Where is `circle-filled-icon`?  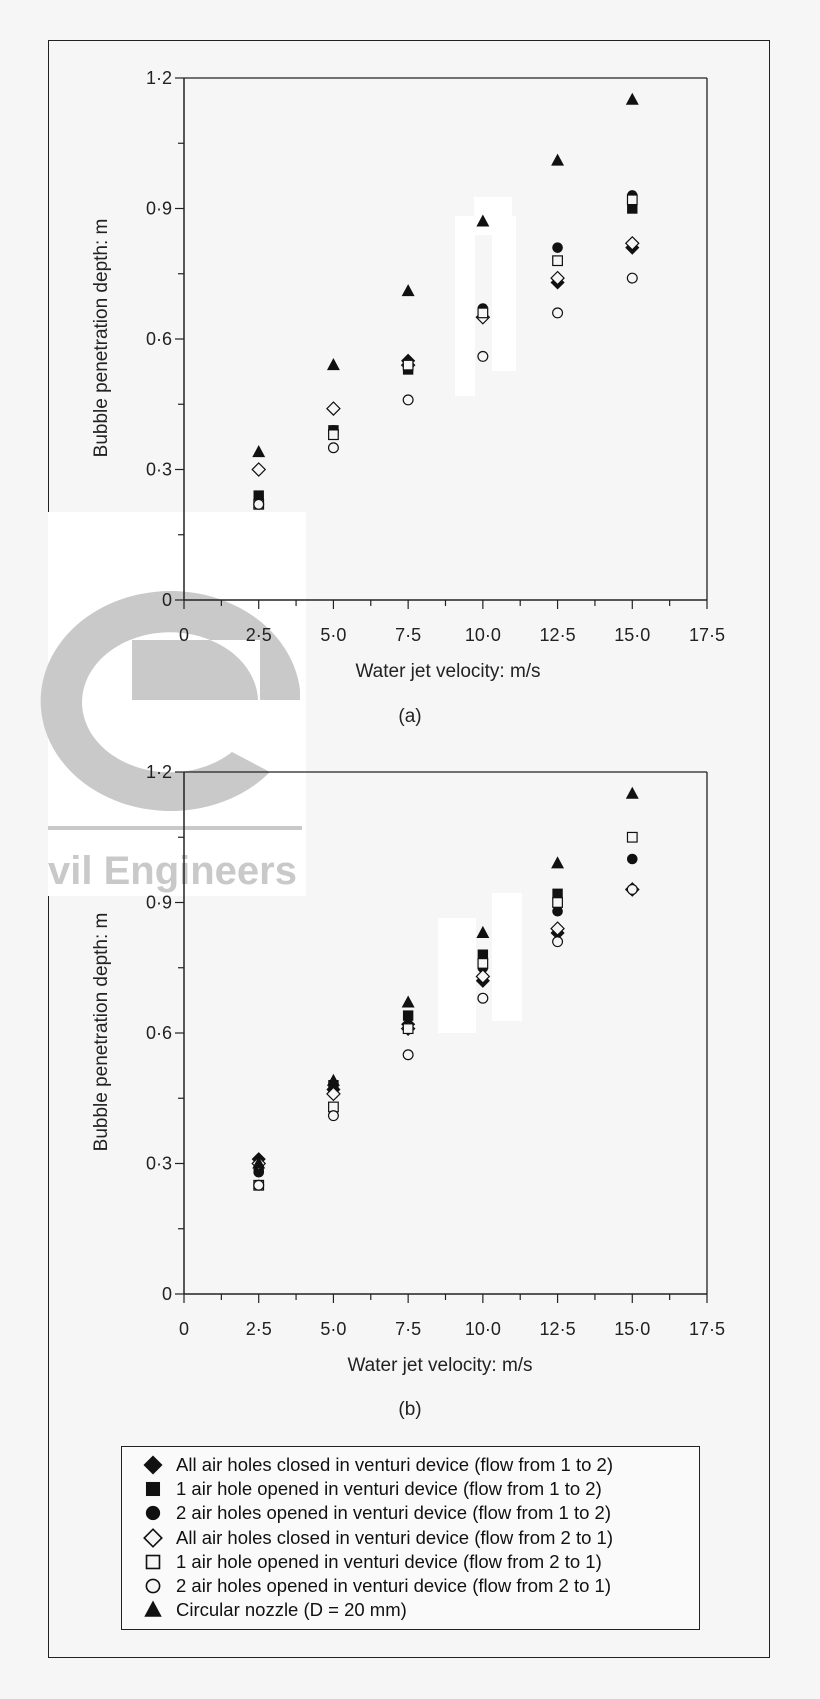
circle-filled-icon is located at coordinates (153, 1513).